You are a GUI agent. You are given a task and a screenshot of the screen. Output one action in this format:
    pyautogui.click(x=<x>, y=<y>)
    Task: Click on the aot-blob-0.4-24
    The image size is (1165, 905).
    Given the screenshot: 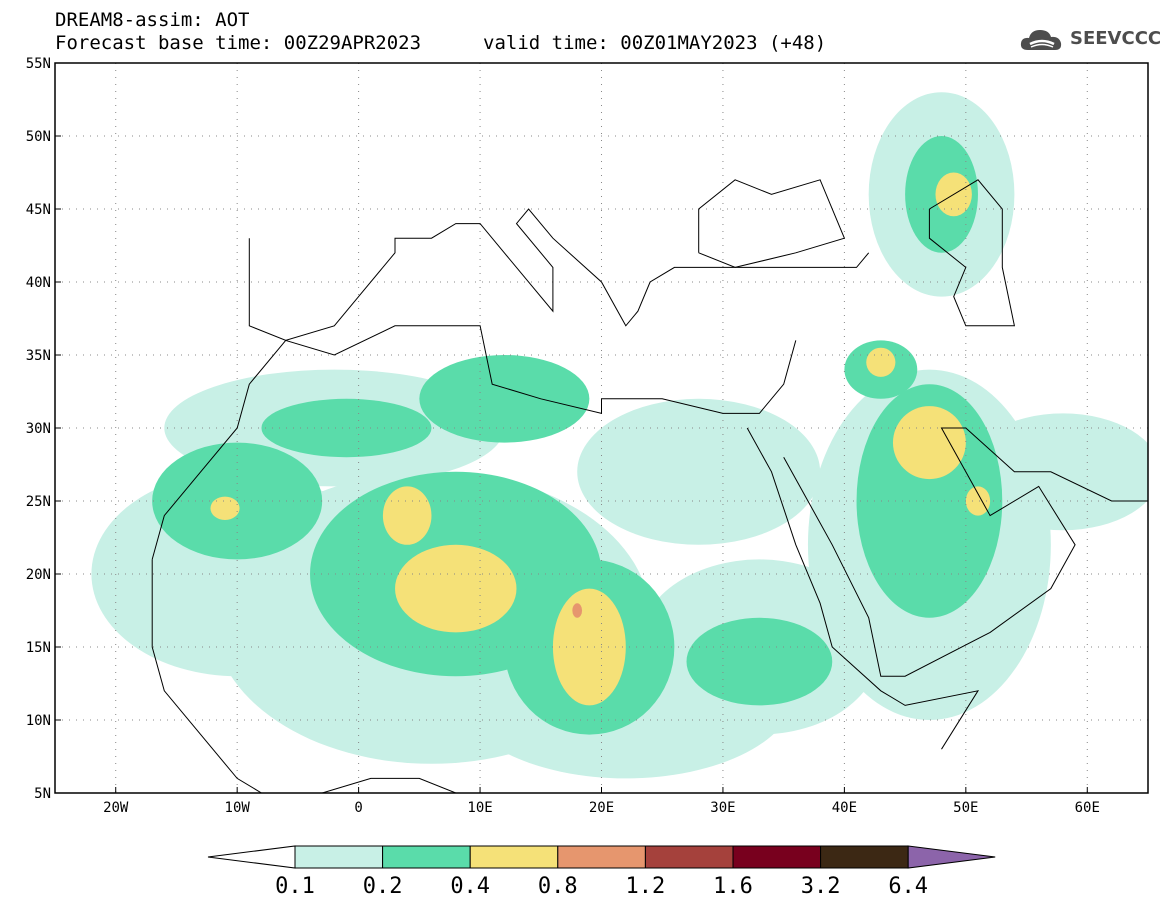 What is the action you would take?
    pyautogui.click(x=881, y=362)
    